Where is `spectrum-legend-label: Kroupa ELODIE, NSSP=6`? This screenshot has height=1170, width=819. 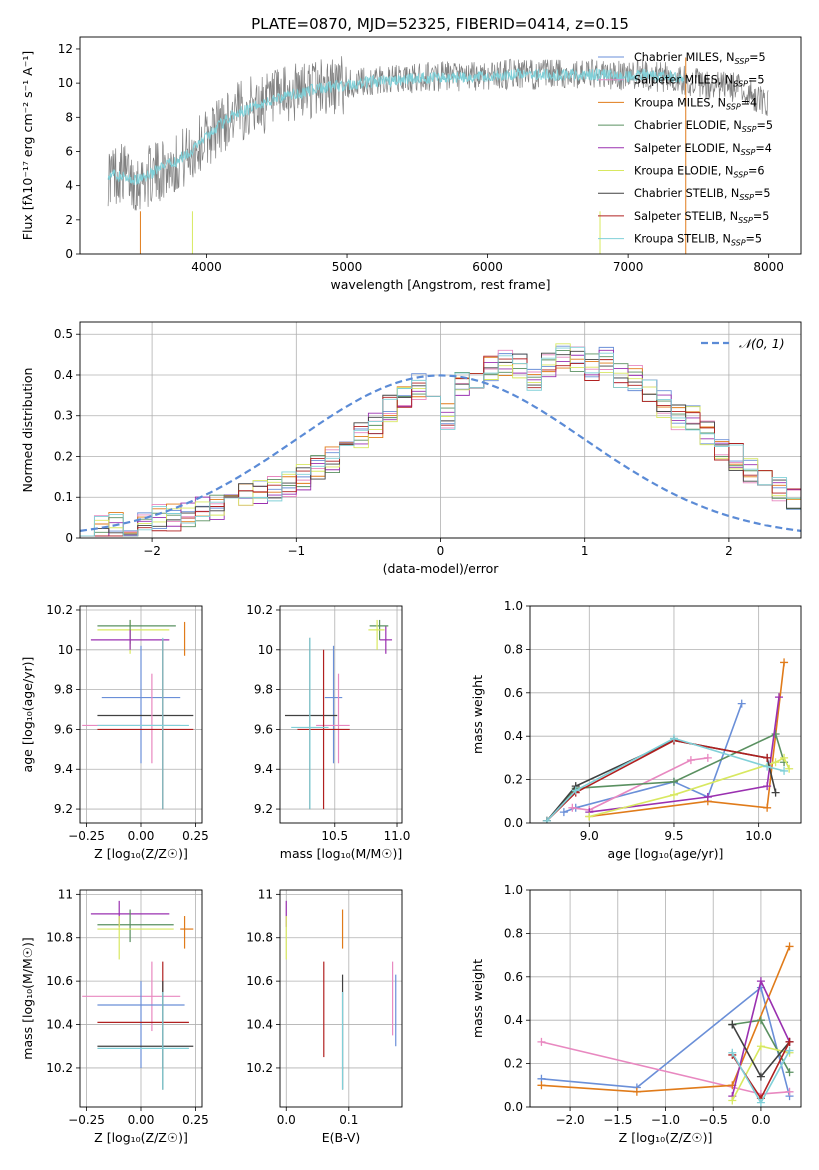 spectrum-legend-label: Kroupa ELODIE, NSSP=6 is located at coordinates (699, 172).